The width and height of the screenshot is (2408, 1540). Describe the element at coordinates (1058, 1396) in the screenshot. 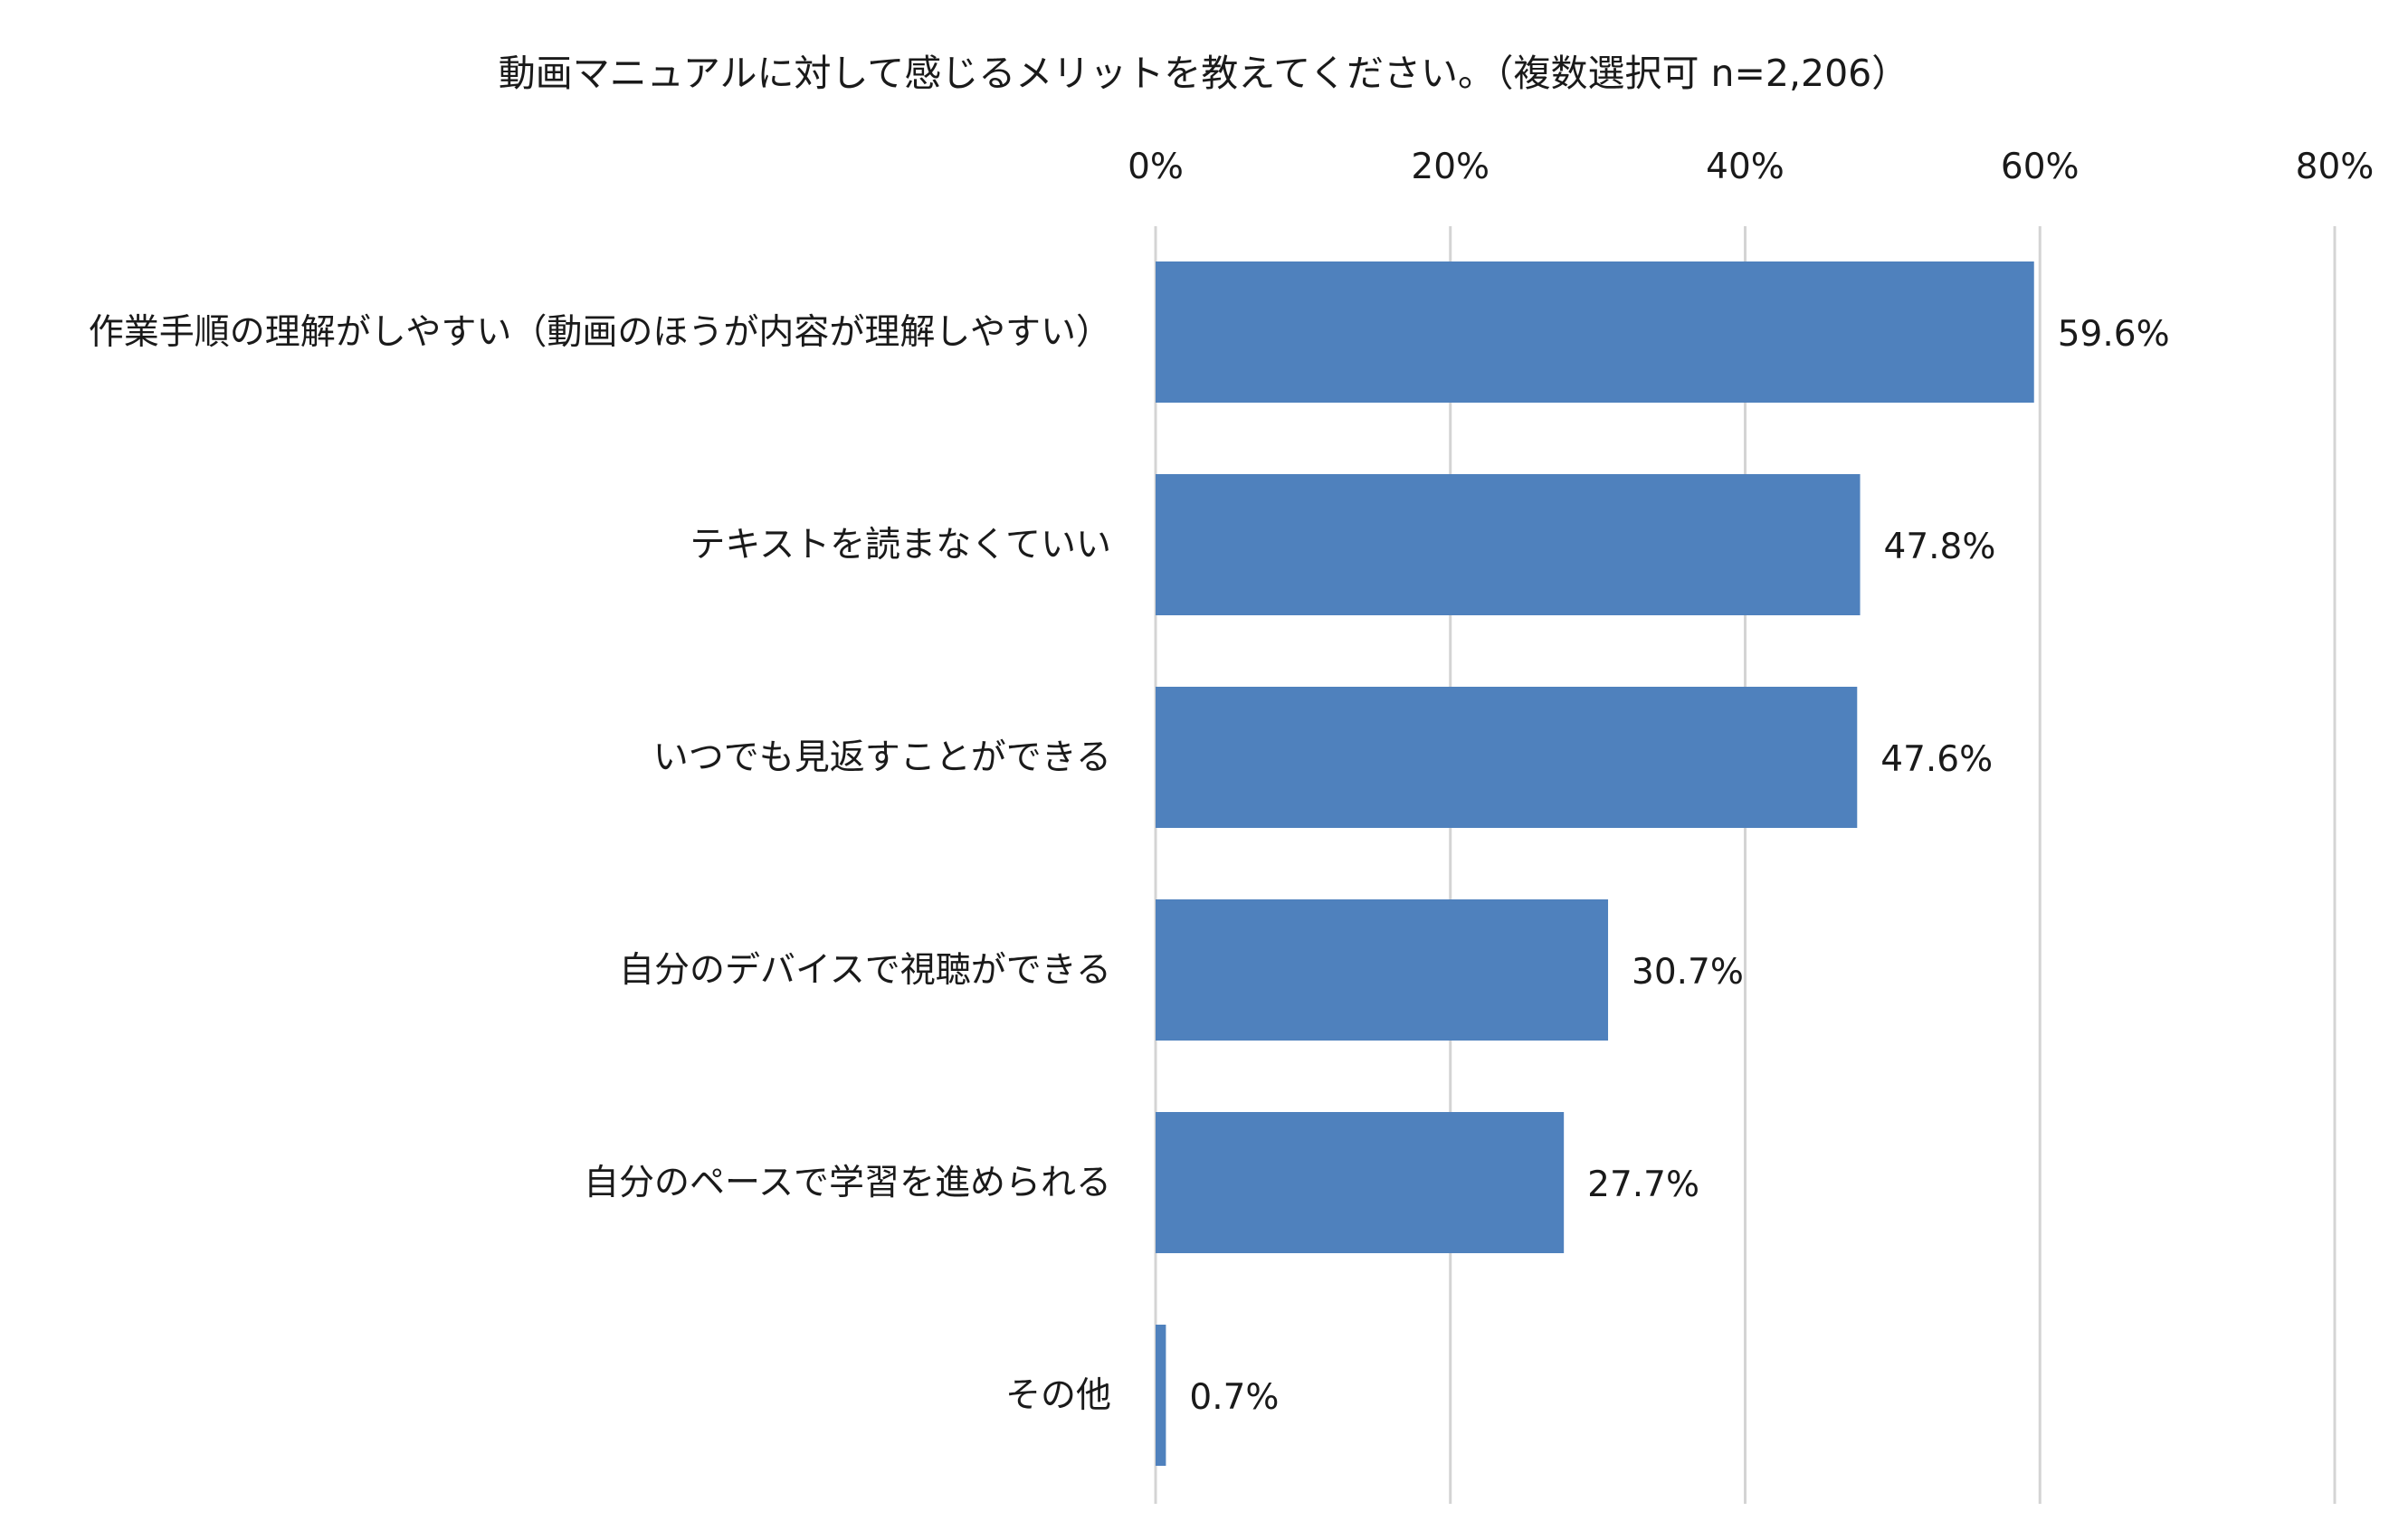

I see `category-label: その他` at that location.